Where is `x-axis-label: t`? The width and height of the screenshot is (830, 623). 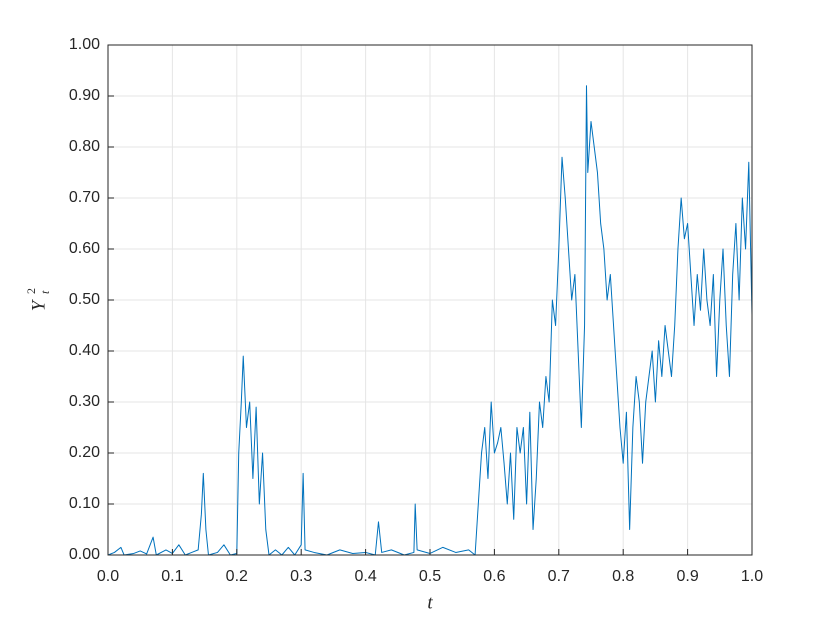 x-axis-label: t is located at coordinates (430, 602).